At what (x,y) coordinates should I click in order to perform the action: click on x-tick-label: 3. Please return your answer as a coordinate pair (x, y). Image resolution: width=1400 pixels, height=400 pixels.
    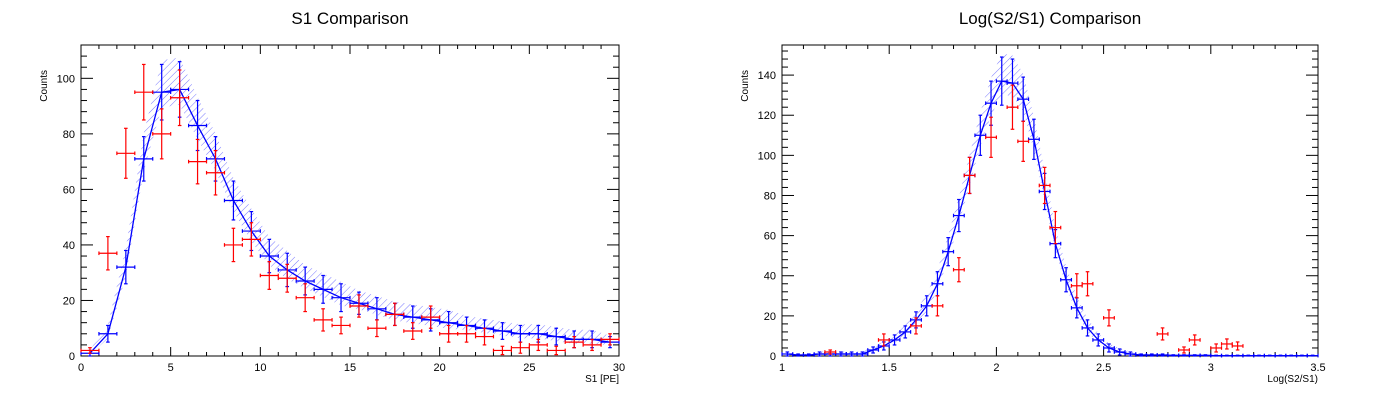
    Looking at the image, I should click on (1211, 368).